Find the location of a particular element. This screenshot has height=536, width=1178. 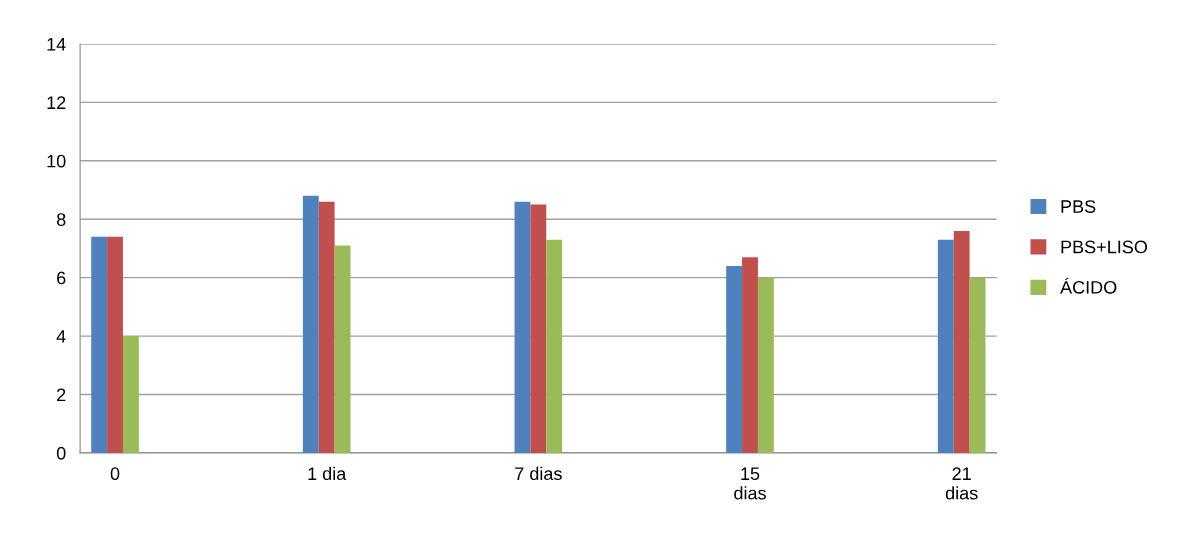

x-tick-label: 21 dias is located at coordinates (961, 483).